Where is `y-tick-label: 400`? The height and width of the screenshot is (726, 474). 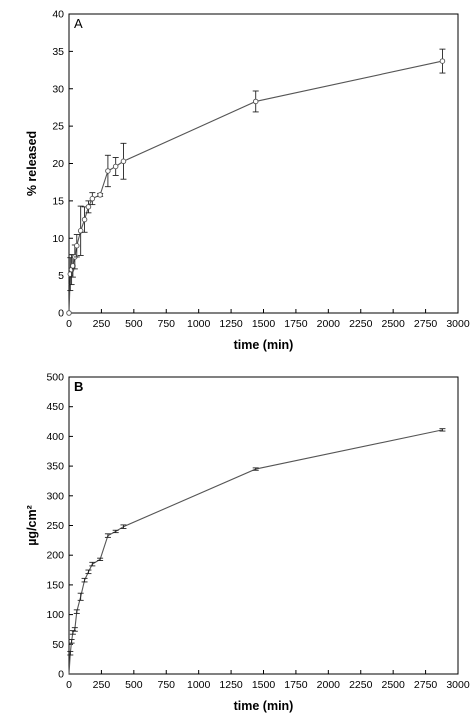 y-tick-label: 400 is located at coordinates (55, 437).